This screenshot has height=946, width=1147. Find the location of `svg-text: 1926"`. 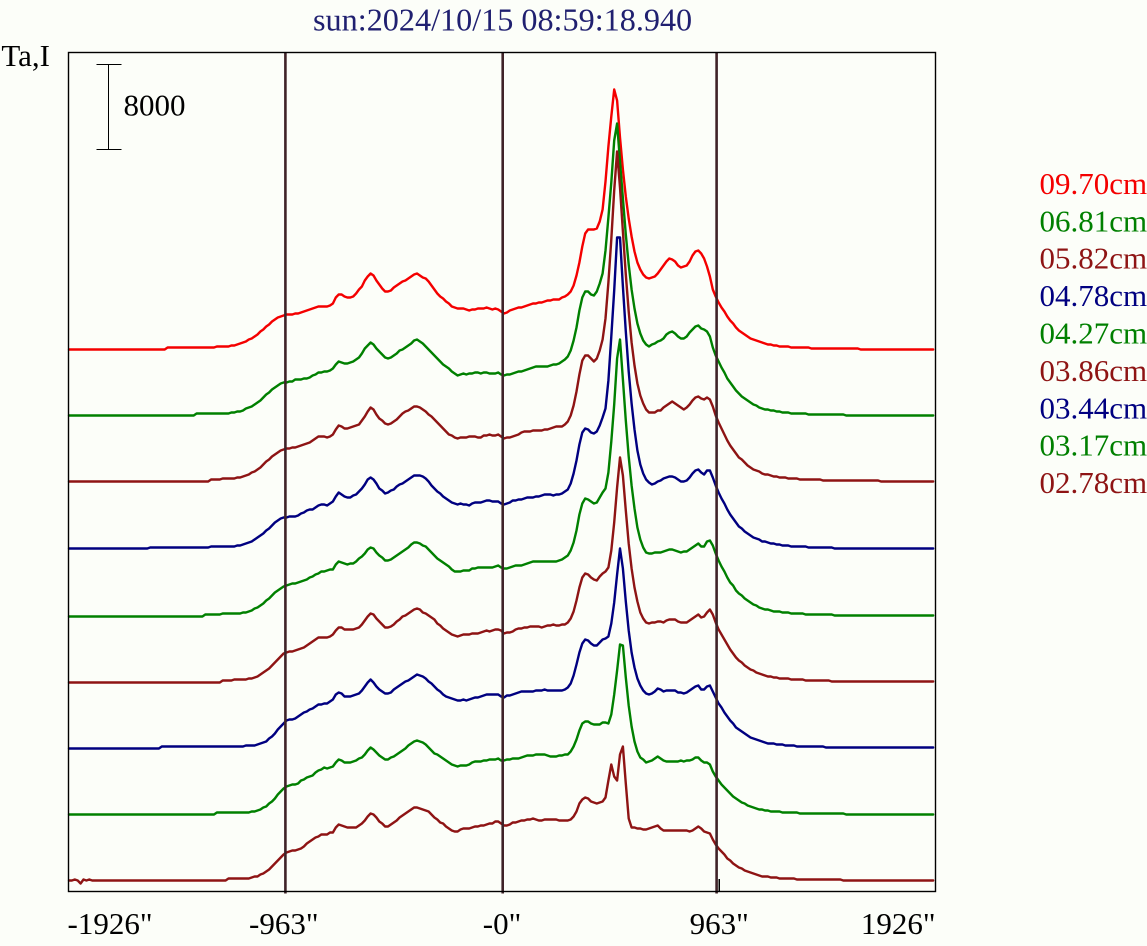

svg-text: 1926" is located at coordinates (898, 923).